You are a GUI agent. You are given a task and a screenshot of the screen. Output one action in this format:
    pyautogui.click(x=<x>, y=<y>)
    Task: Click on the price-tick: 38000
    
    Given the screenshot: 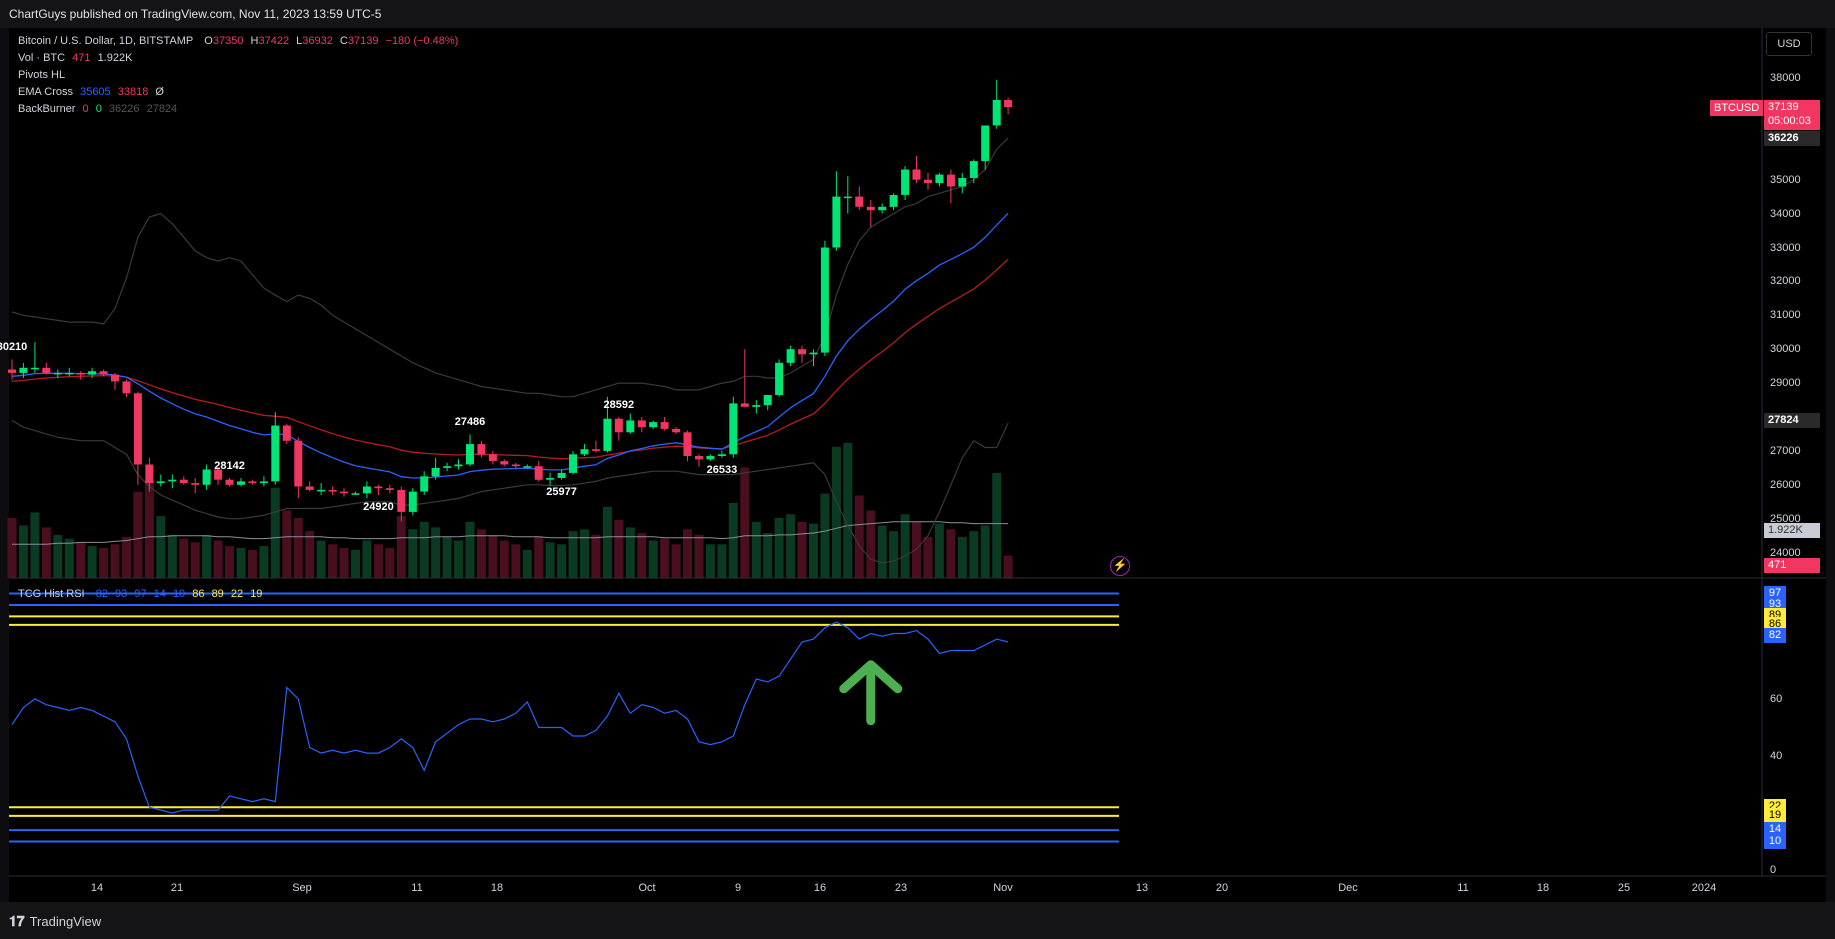 What is the action you would take?
    pyautogui.click(x=1785, y=78)
    